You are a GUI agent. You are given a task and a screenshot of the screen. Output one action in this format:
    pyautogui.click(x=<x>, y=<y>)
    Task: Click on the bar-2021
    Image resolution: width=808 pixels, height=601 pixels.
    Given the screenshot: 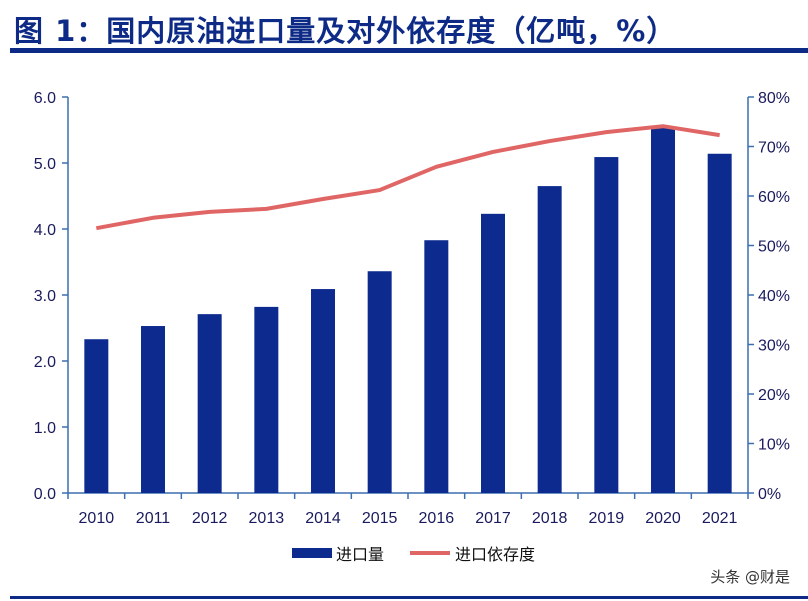 What is the action you would take?
    pyautogui.click(x=719, y=323)
    